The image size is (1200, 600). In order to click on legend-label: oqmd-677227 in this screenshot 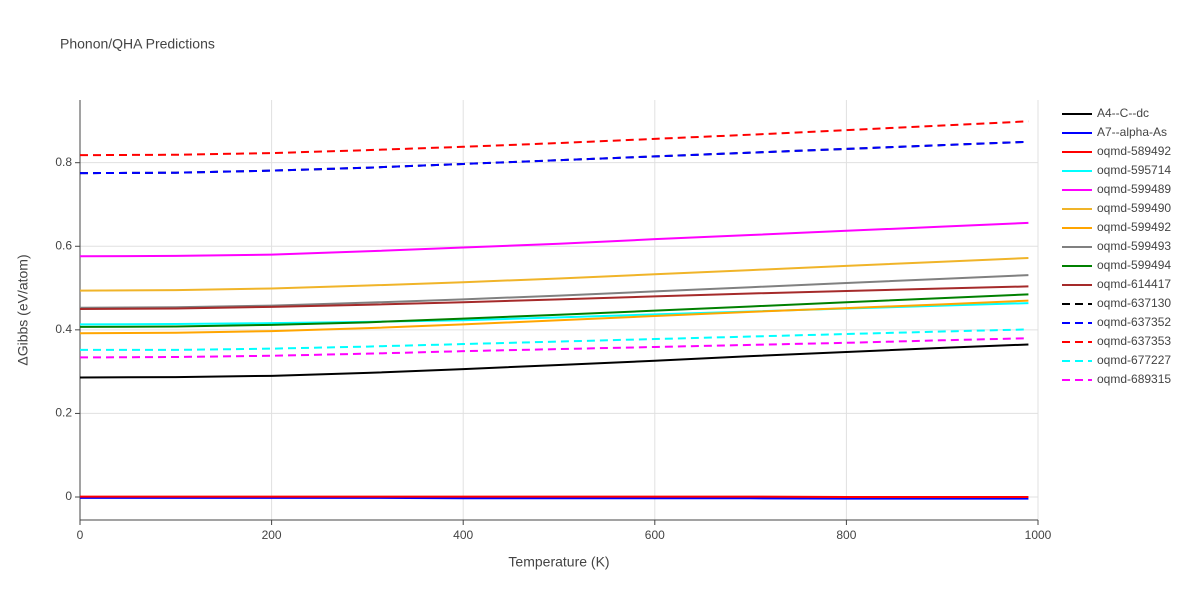, I will do `click(1134, 360)`.